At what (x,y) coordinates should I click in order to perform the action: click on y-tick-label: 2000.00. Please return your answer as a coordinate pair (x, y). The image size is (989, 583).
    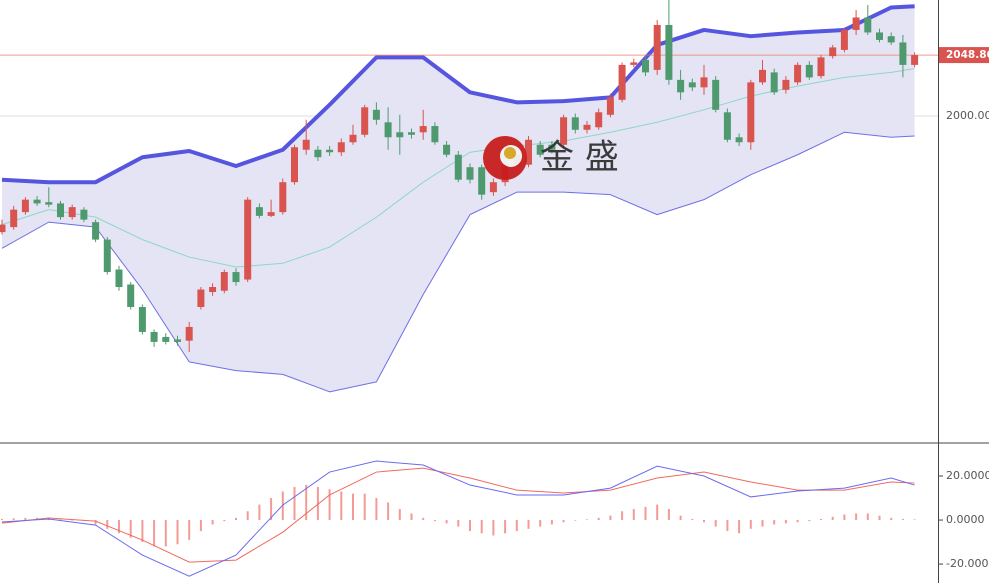
    Looking at the image, I should click on (967, 115).